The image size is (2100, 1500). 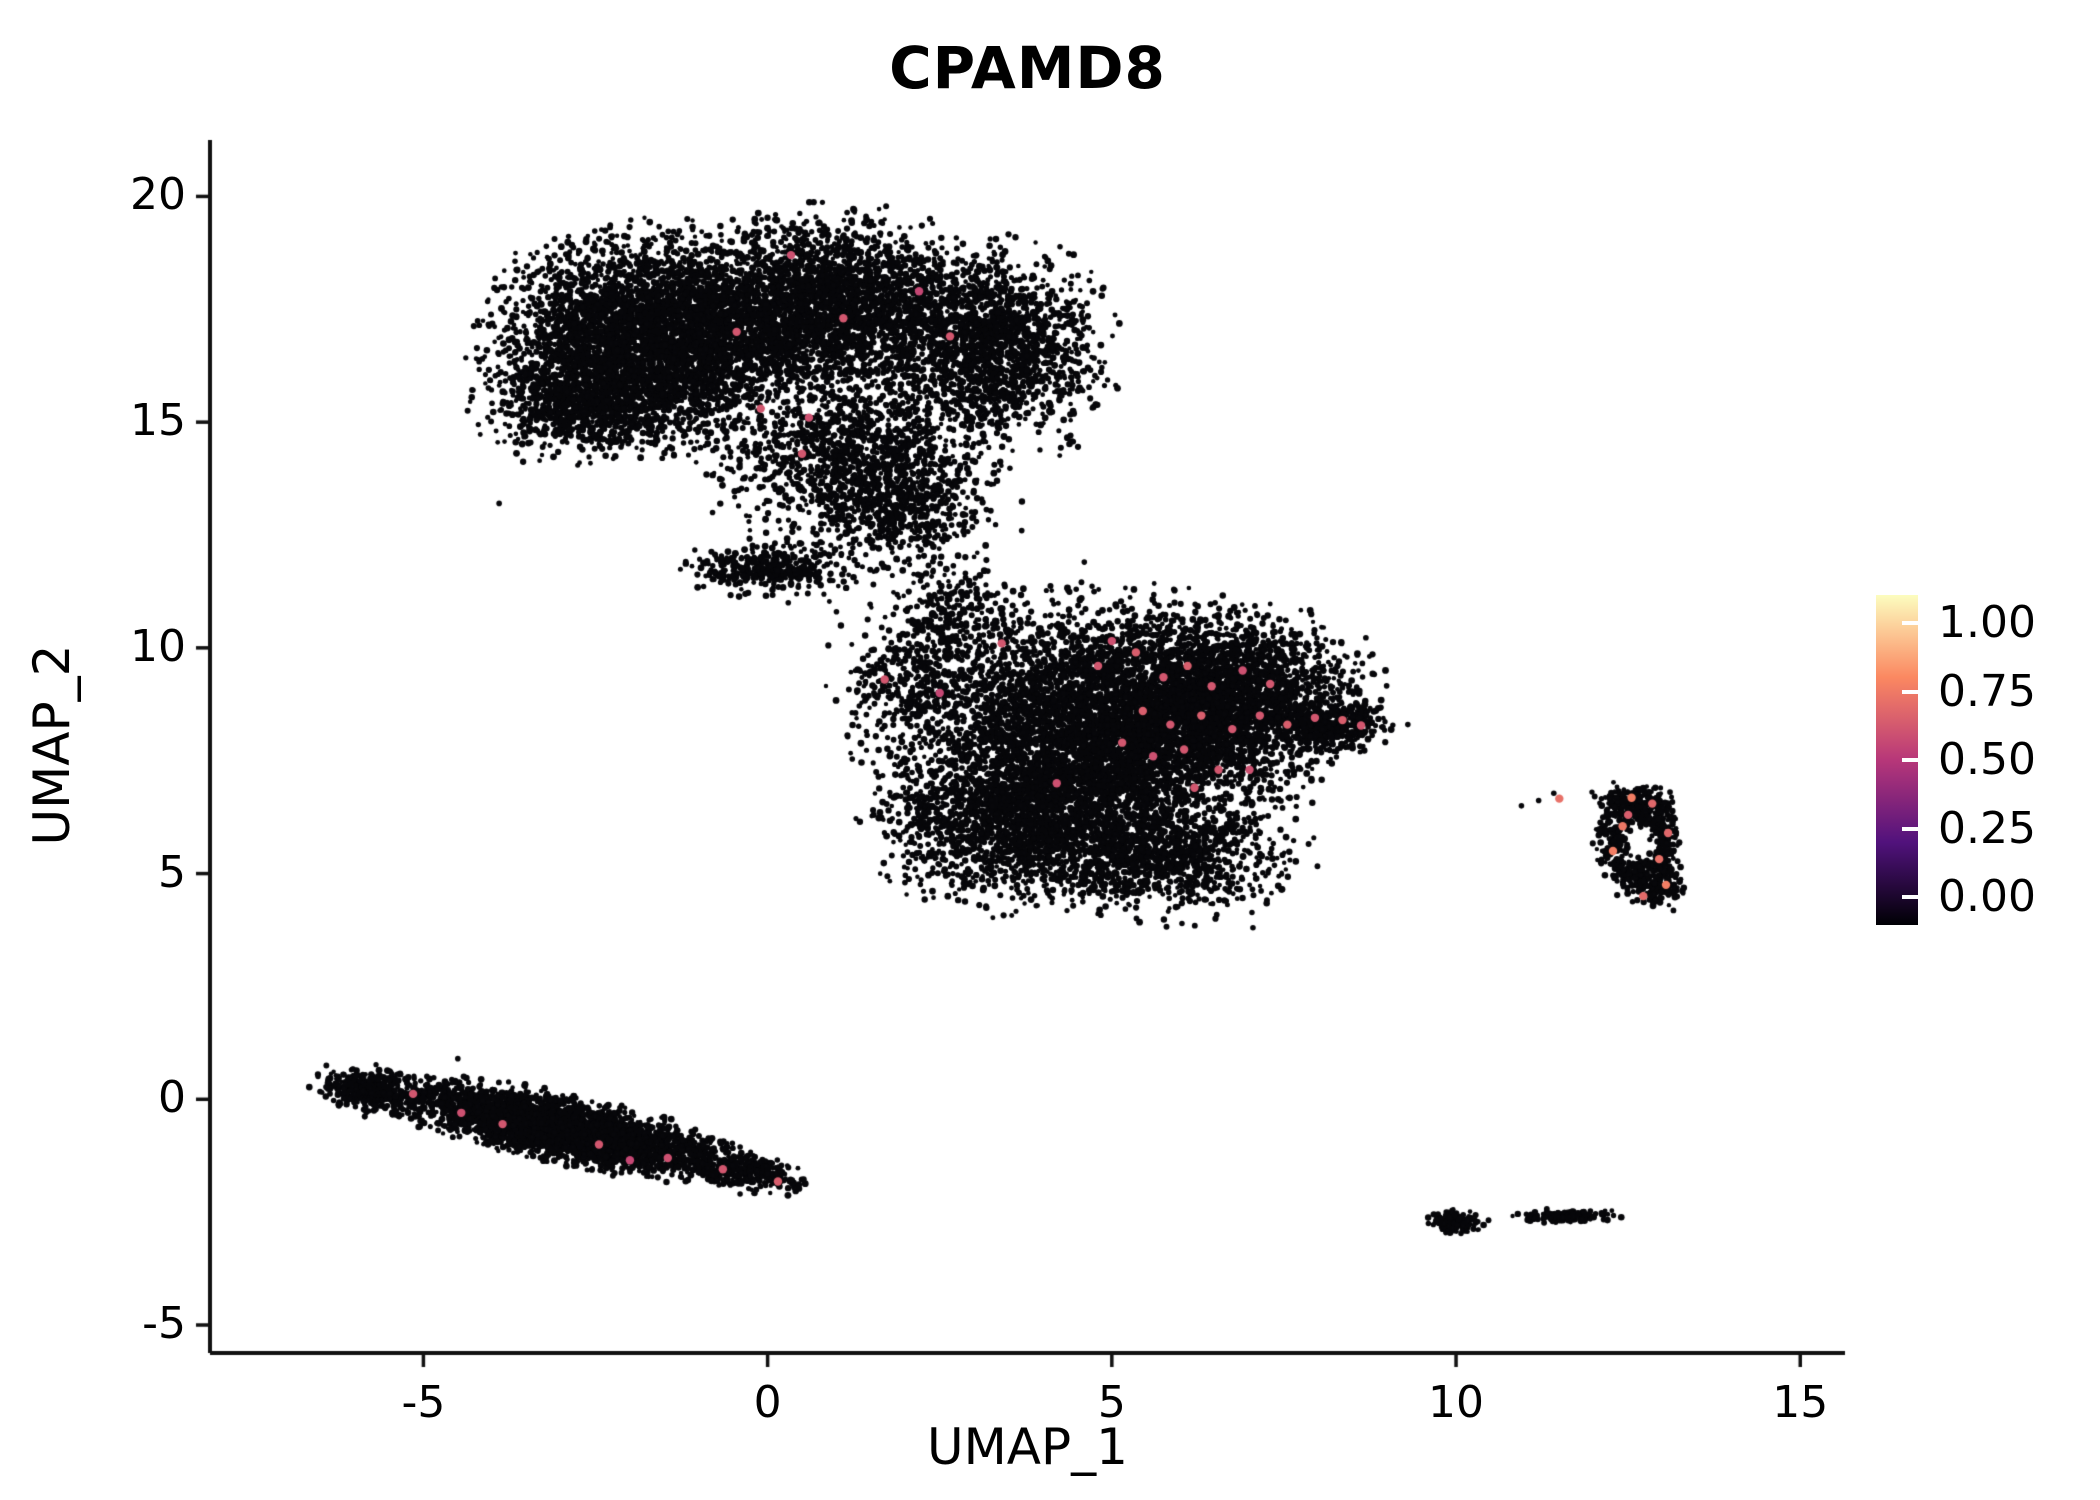 What do you see at coordinates (164, 1323) in the screenshot?
I see `y-tick-label: -5` at bounding box center [164, 1323].